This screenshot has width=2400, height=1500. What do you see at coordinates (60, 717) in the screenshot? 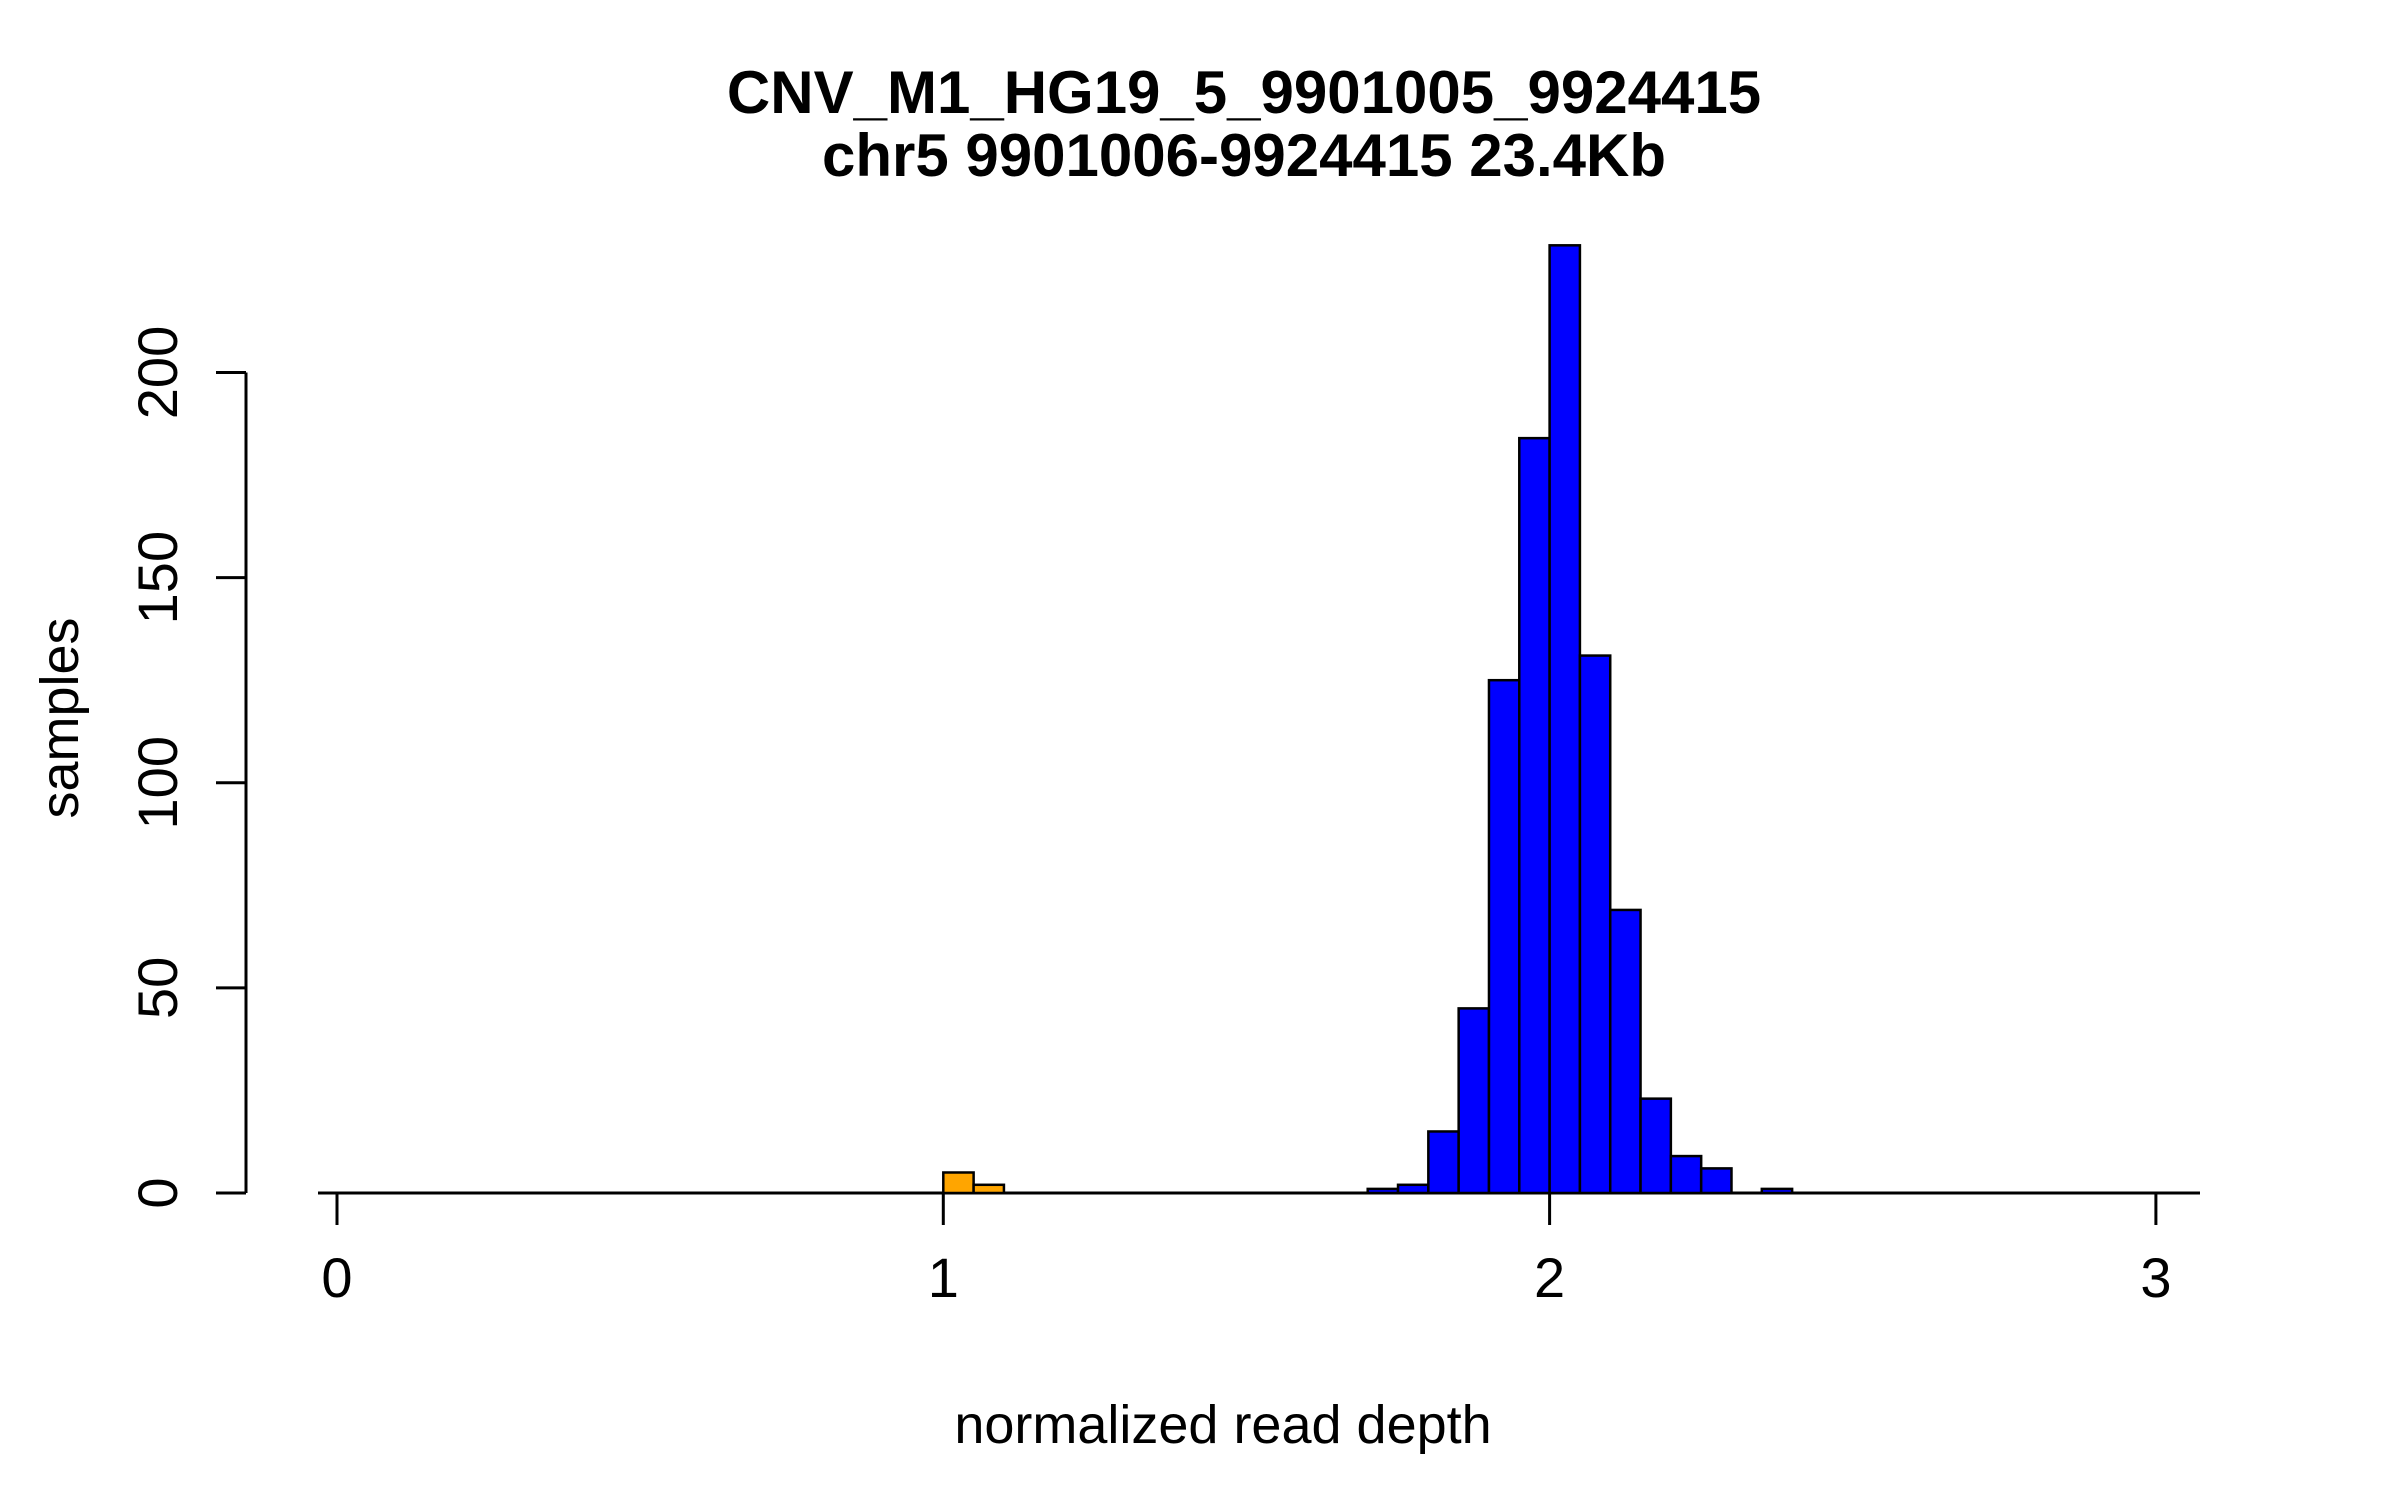
I see `y-axis-label: samples` at bounding box center [60, 717].